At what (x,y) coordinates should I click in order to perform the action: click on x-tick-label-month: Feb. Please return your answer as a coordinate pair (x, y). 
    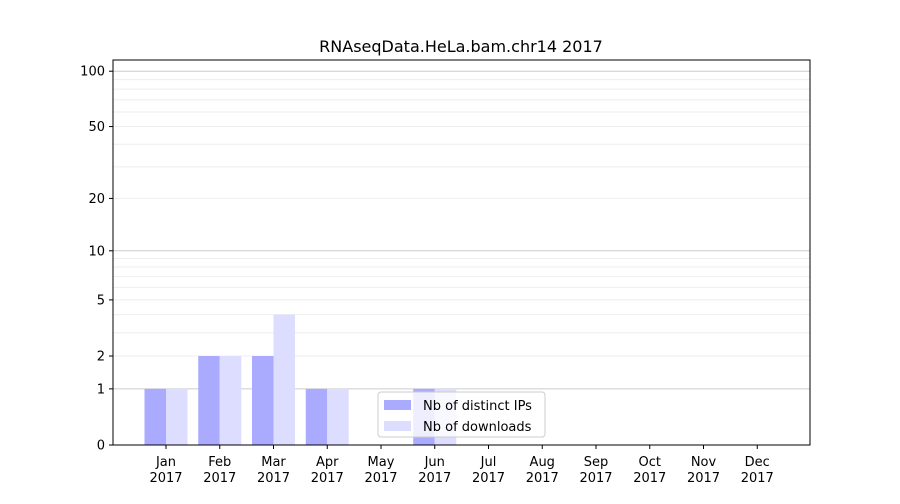
    Looking at the image, I should click on (219, 462).